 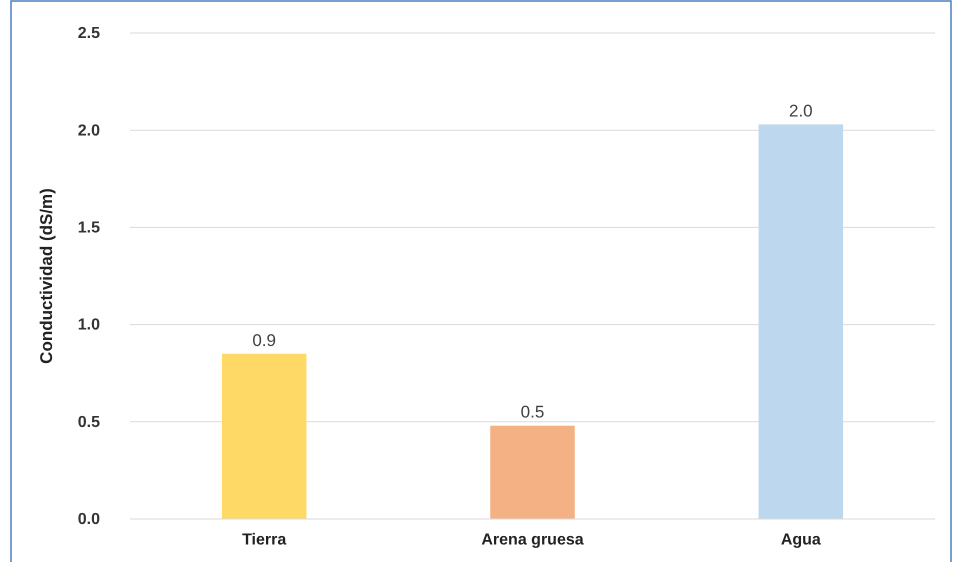 What do you see at coordinates (264, 539) in the screenshot?
I see `x-tick-label: Tierra` at bounding box center [264, 539].